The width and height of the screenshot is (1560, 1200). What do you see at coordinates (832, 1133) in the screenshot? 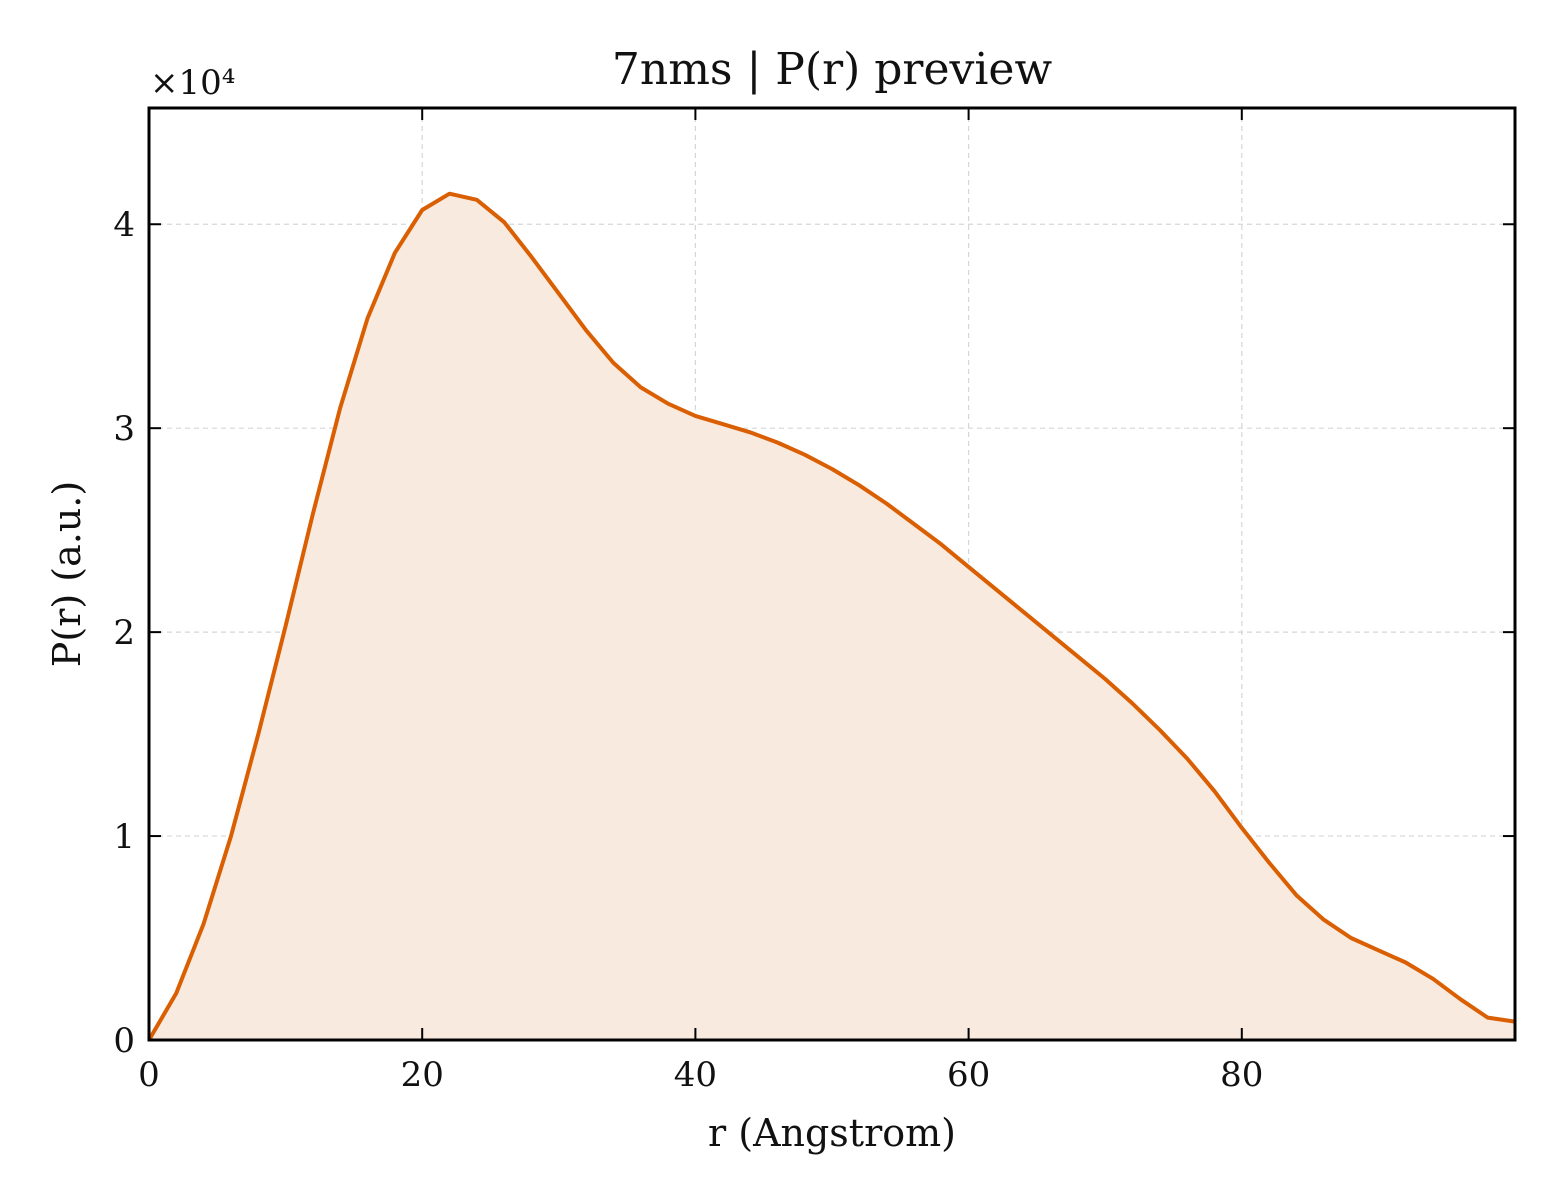
I see `x-axis-label: r (Angstrom)` at bounding box center [832, 1133].